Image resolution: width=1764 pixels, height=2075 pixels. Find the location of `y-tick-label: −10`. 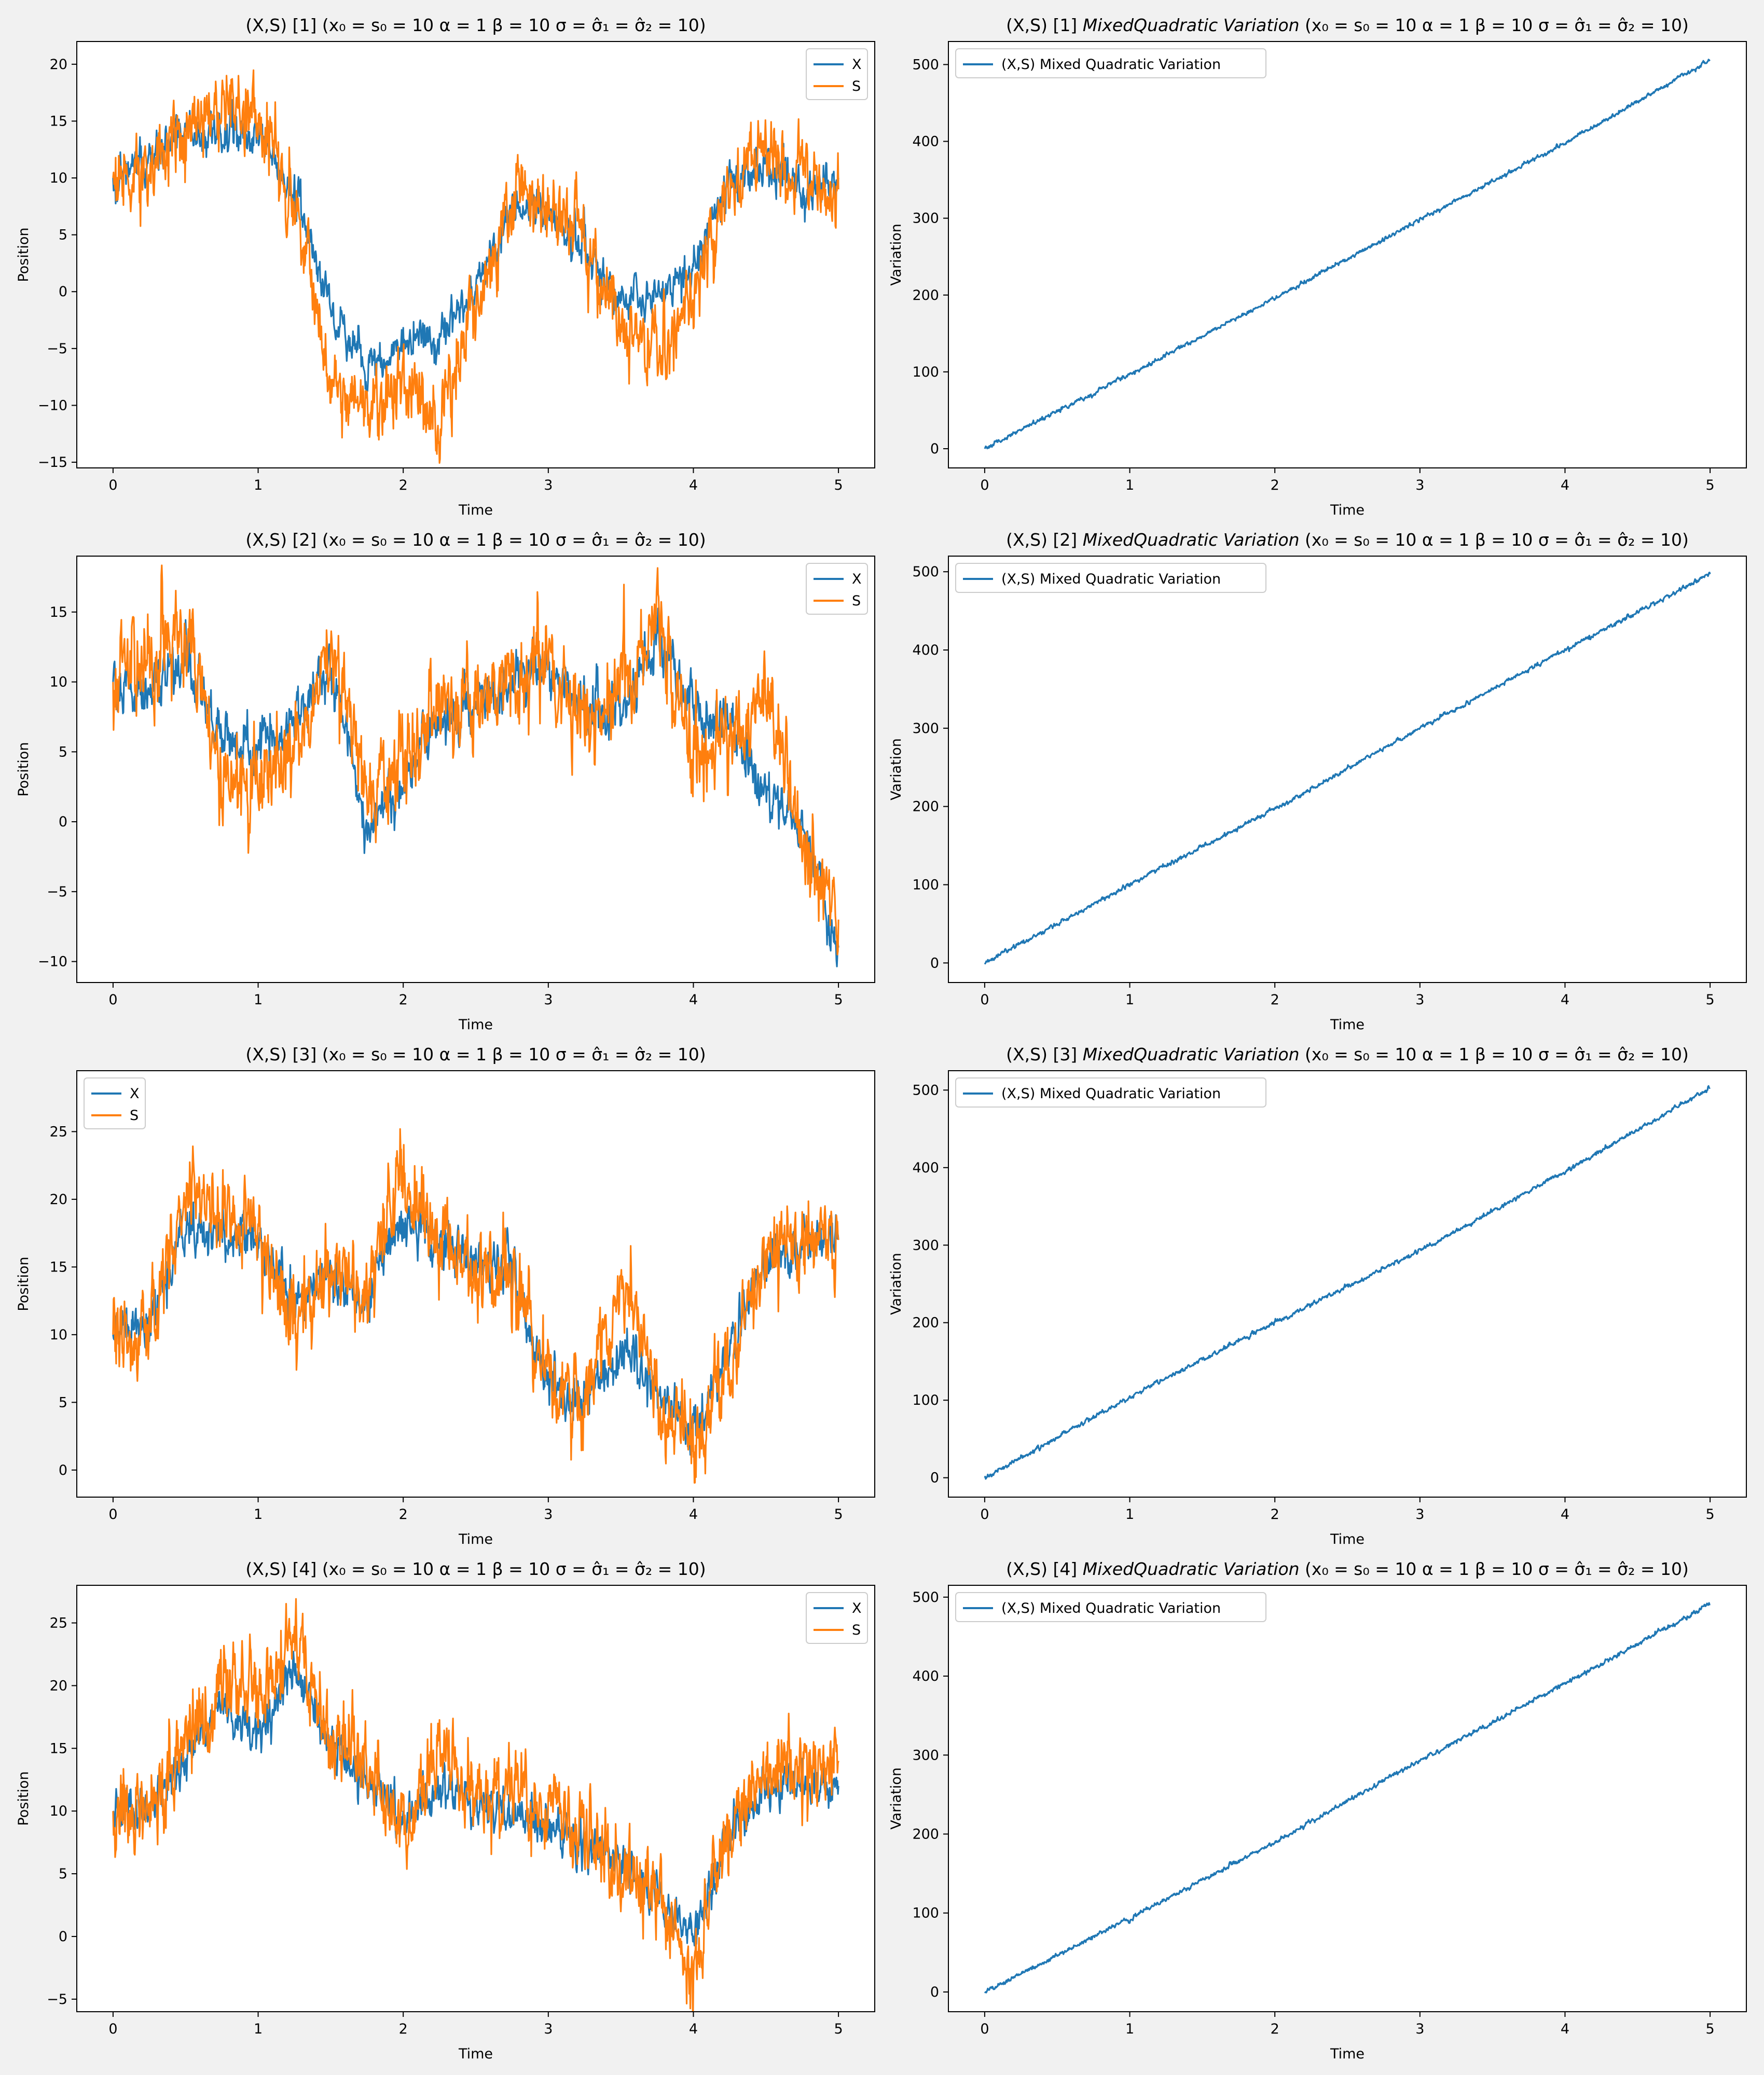

y-tick-label: −10 is located at coordinates (52, 405).